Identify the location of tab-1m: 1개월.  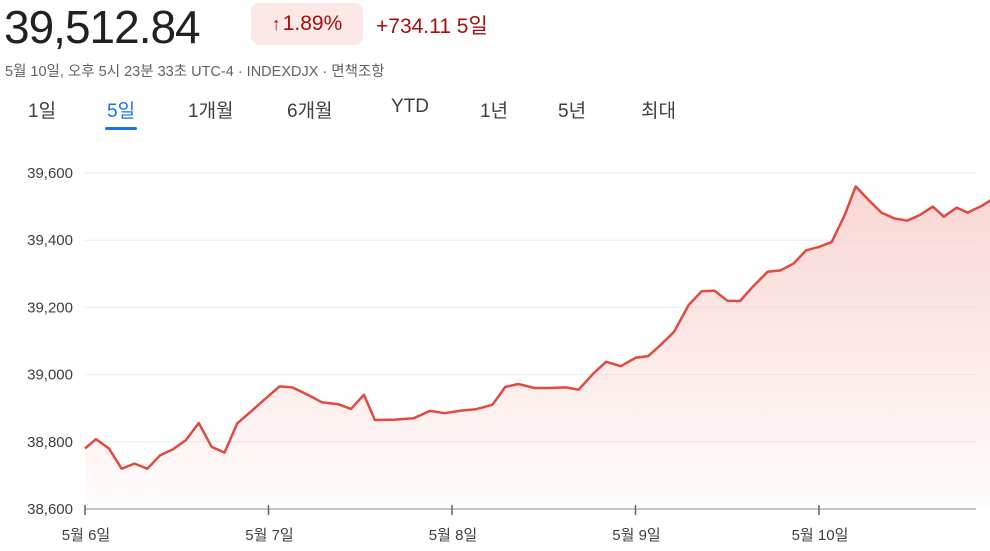
(211, 111).